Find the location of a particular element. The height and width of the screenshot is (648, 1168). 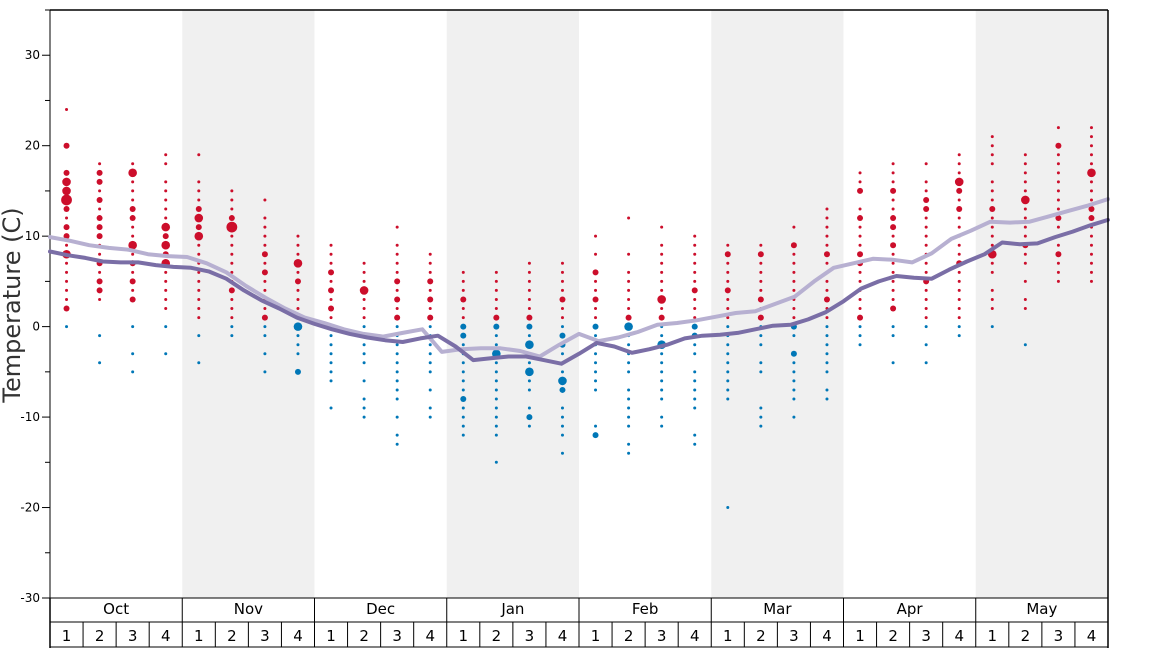

week-label: 4 is located at coordinates (166, 636).